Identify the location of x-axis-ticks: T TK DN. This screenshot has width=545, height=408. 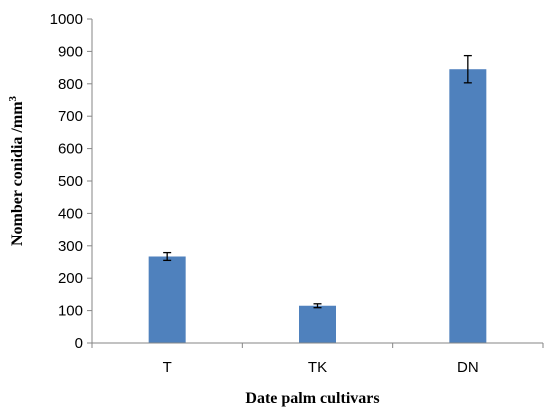
(317, 359).